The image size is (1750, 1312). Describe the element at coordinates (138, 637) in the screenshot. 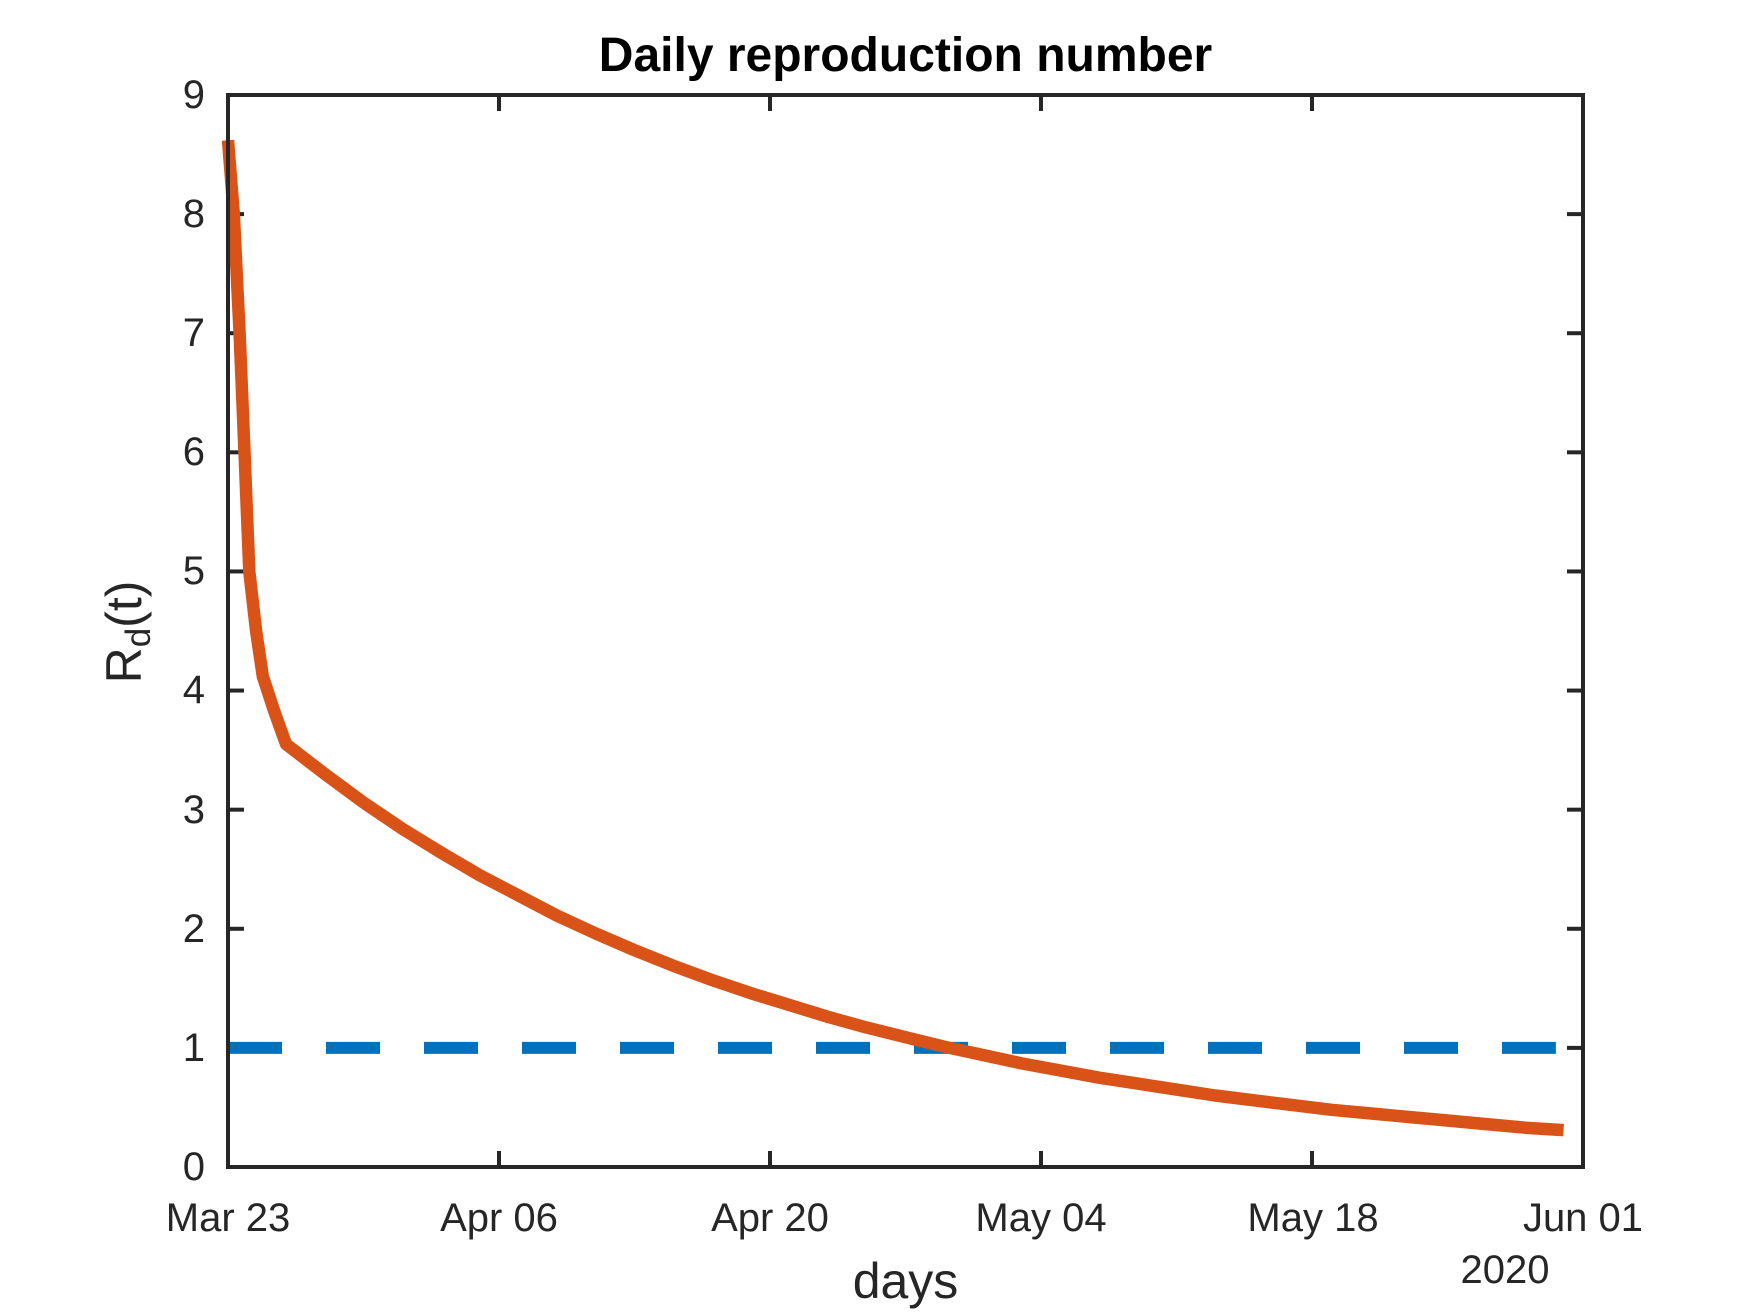

I see `y-axis-label-subscript: d` at that location.